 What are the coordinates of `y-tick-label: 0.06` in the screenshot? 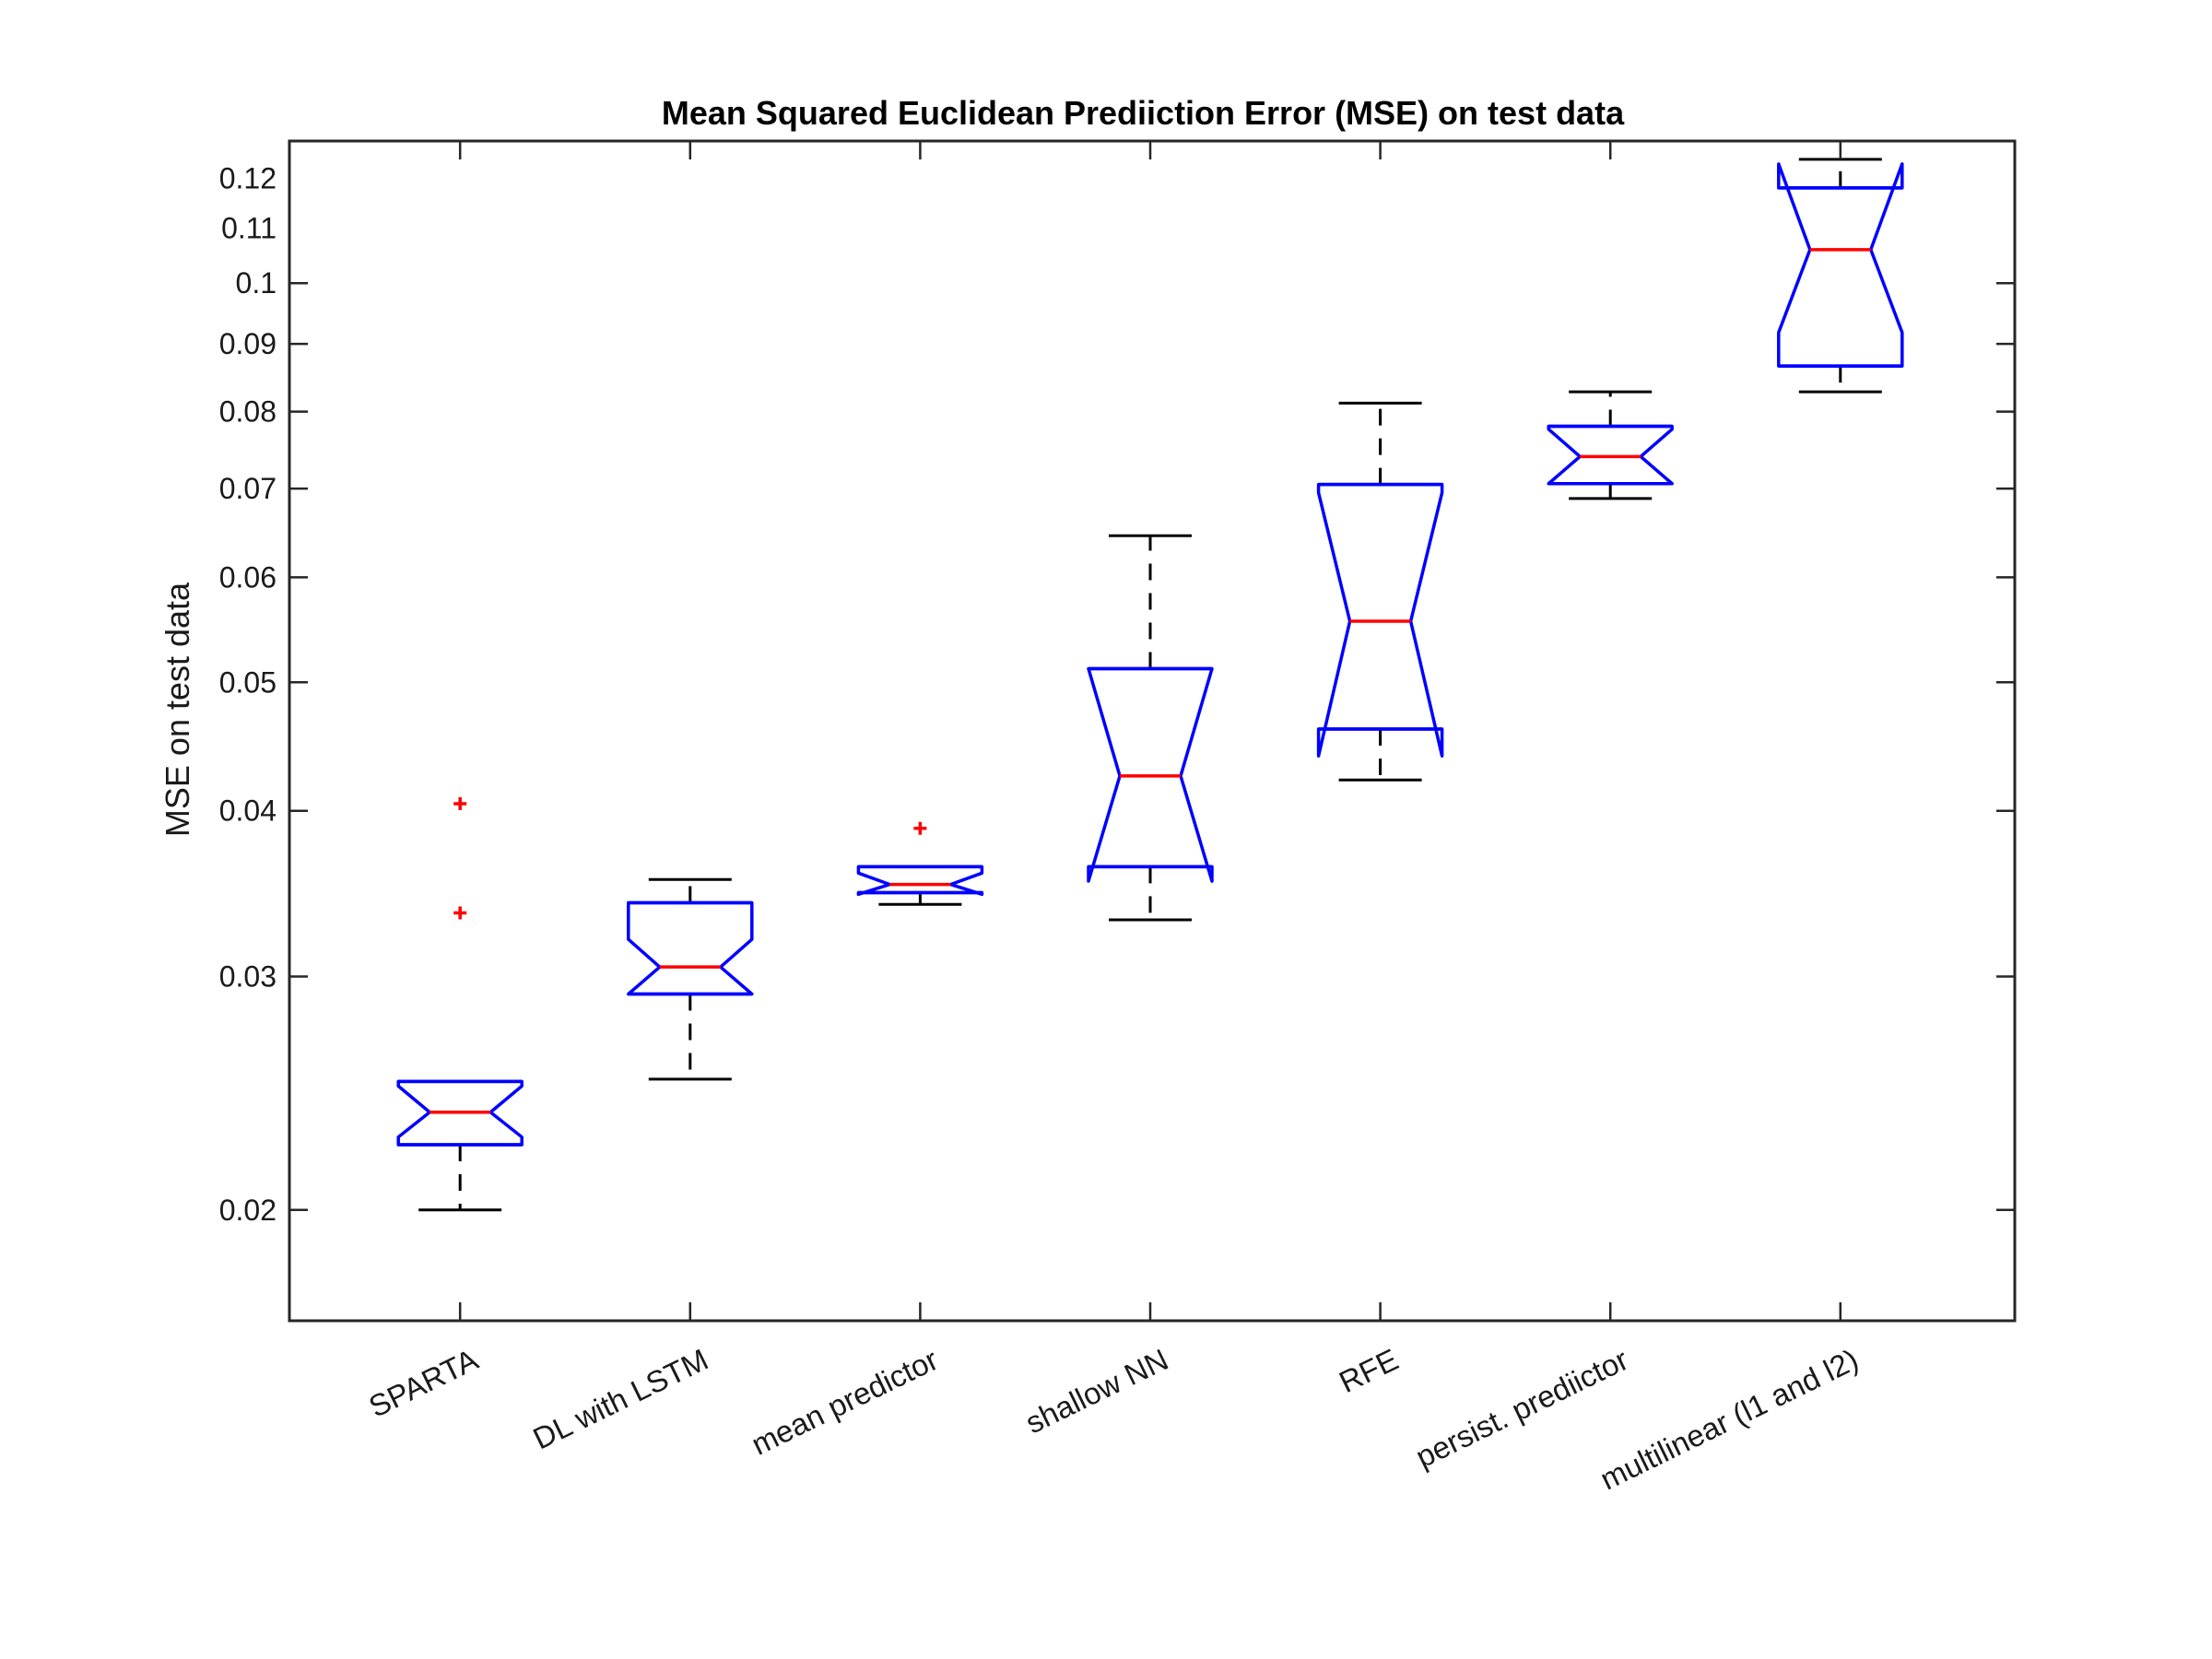 It's located at (247, 577).